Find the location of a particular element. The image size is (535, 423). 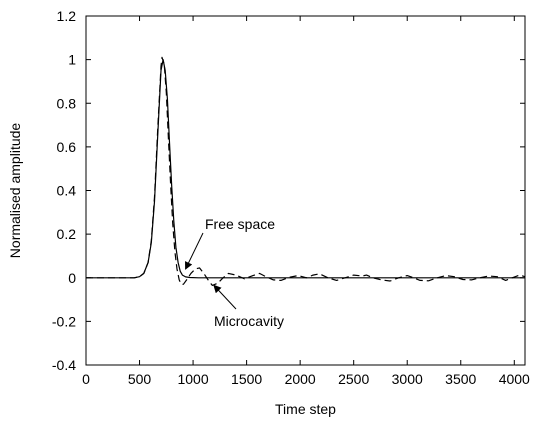

annotation-label-free-space: Free space is located at coordinates (240, 224).